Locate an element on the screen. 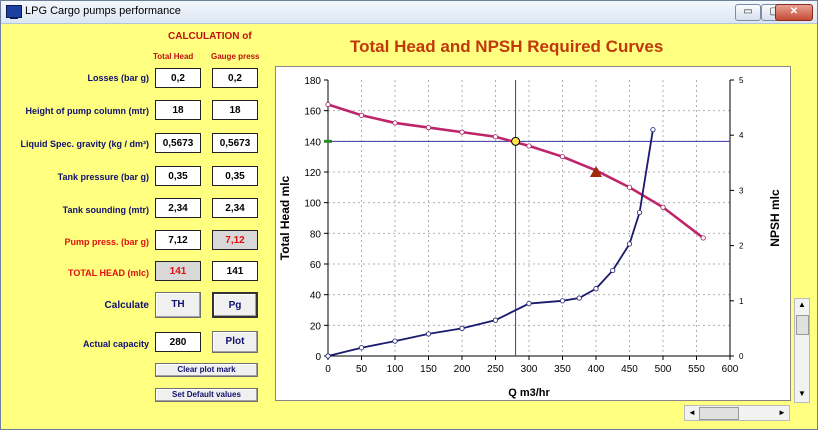 This screenshot has height=430, width=818. vertical-scroll-thumb is located at coordinates (802, 325).